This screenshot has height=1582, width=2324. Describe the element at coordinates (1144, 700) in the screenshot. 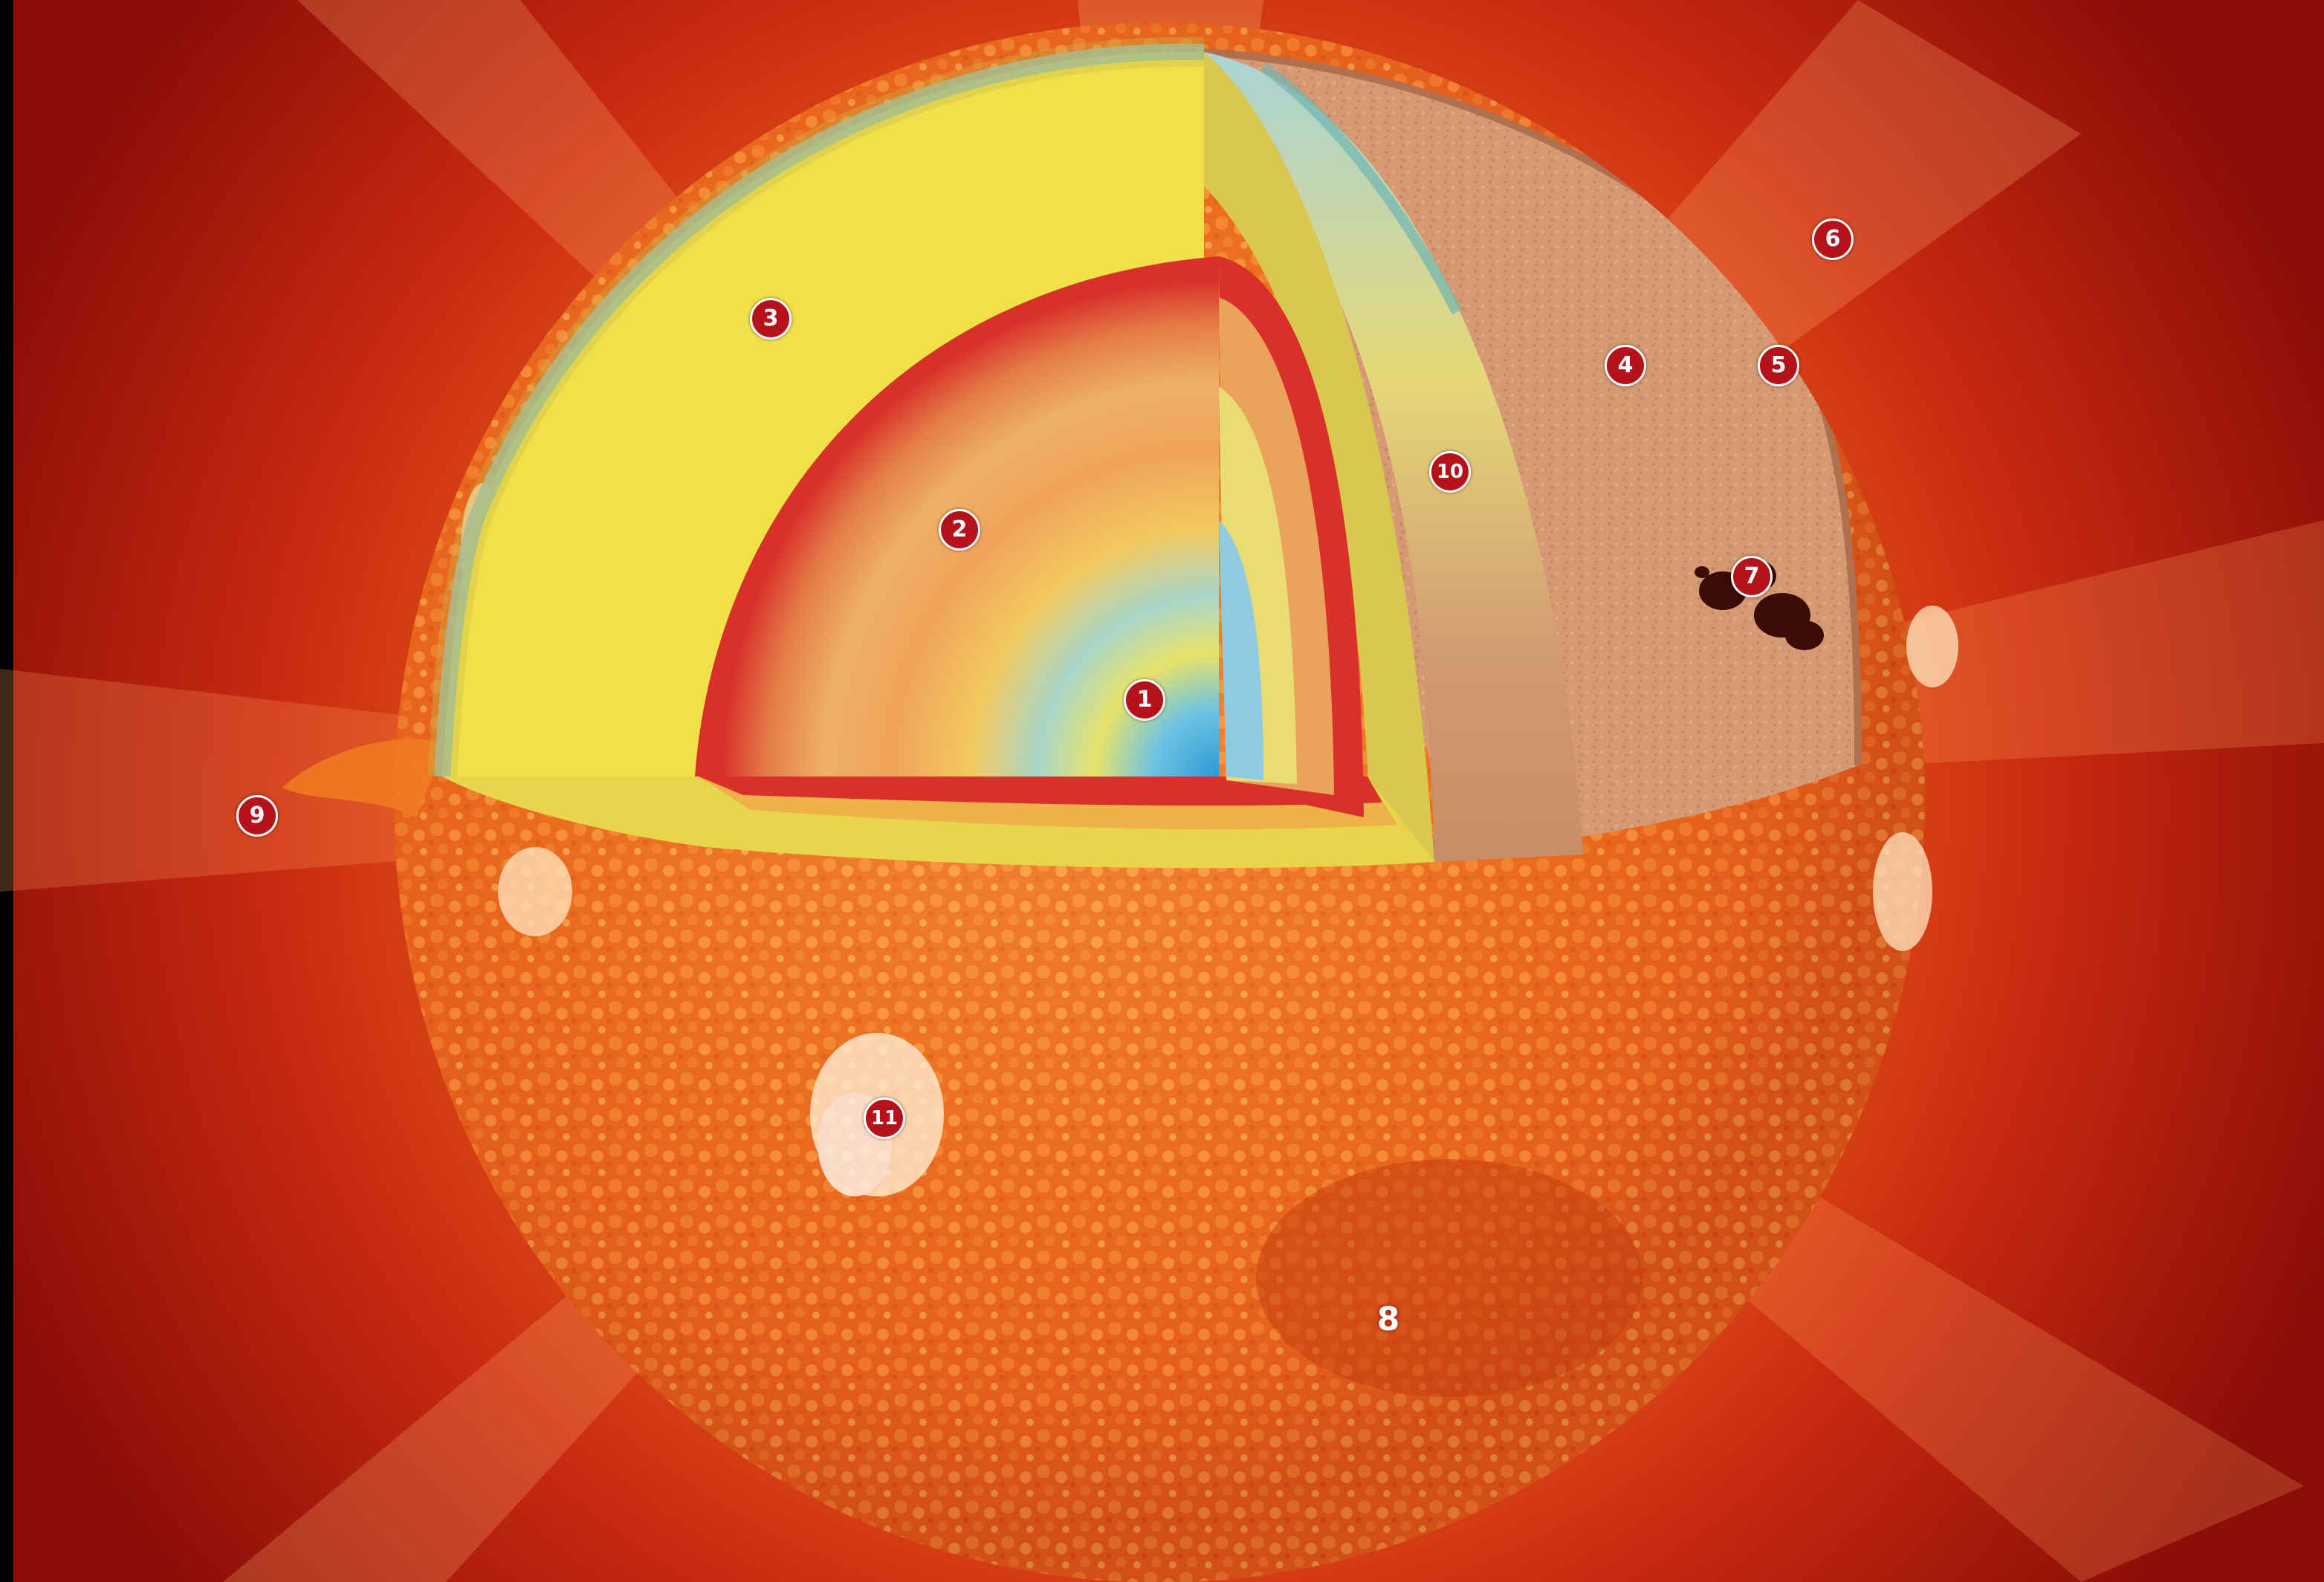

I see `label-1-marker: 1` at that location.